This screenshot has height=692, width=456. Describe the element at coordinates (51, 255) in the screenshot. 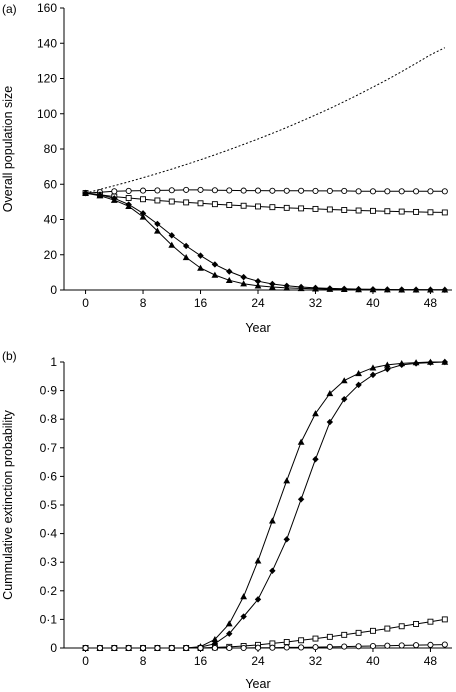

I see `y-tick-label: 20` at that location.